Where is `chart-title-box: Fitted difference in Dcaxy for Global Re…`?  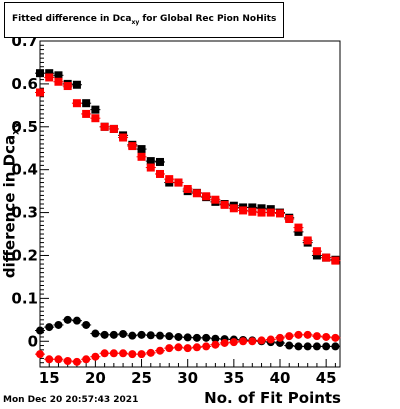 chart-title-box: Fitted difference in Dcaxy for Global Re… is located at coordinates (144, 20).